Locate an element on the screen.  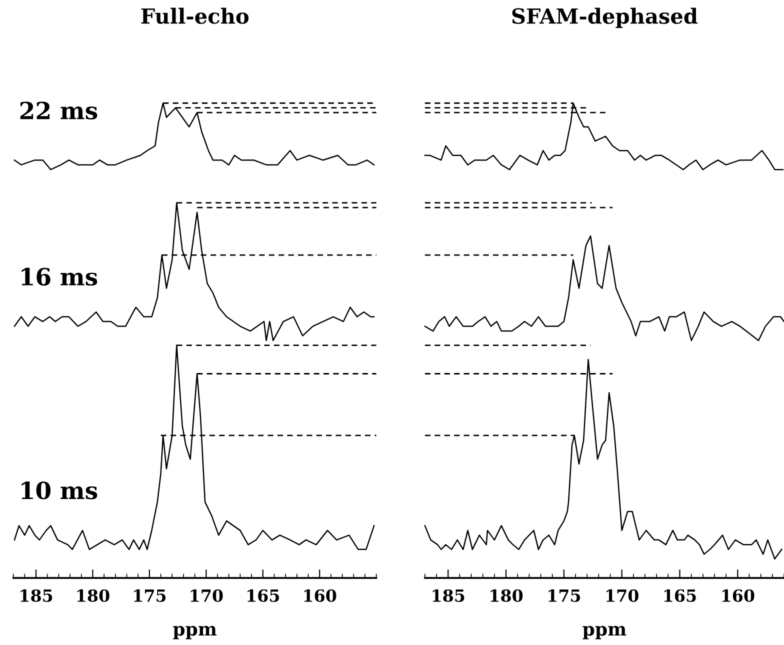
chart-title: SFAM-dephased is located at coordinates (605, 18).